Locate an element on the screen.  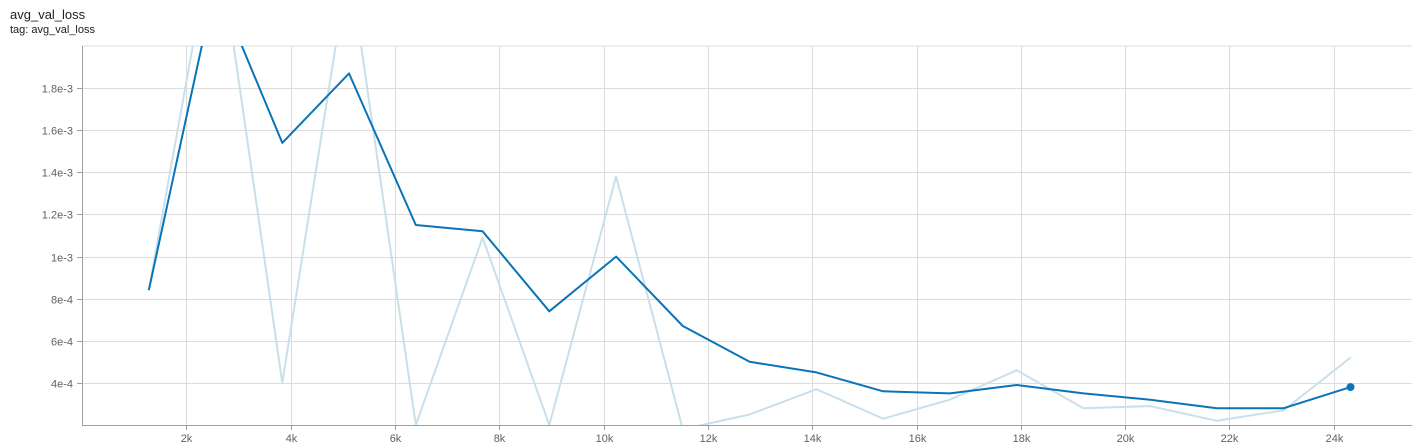
chart-subtitle: tag: avg_val_loss is located at coordinates (52, 30).